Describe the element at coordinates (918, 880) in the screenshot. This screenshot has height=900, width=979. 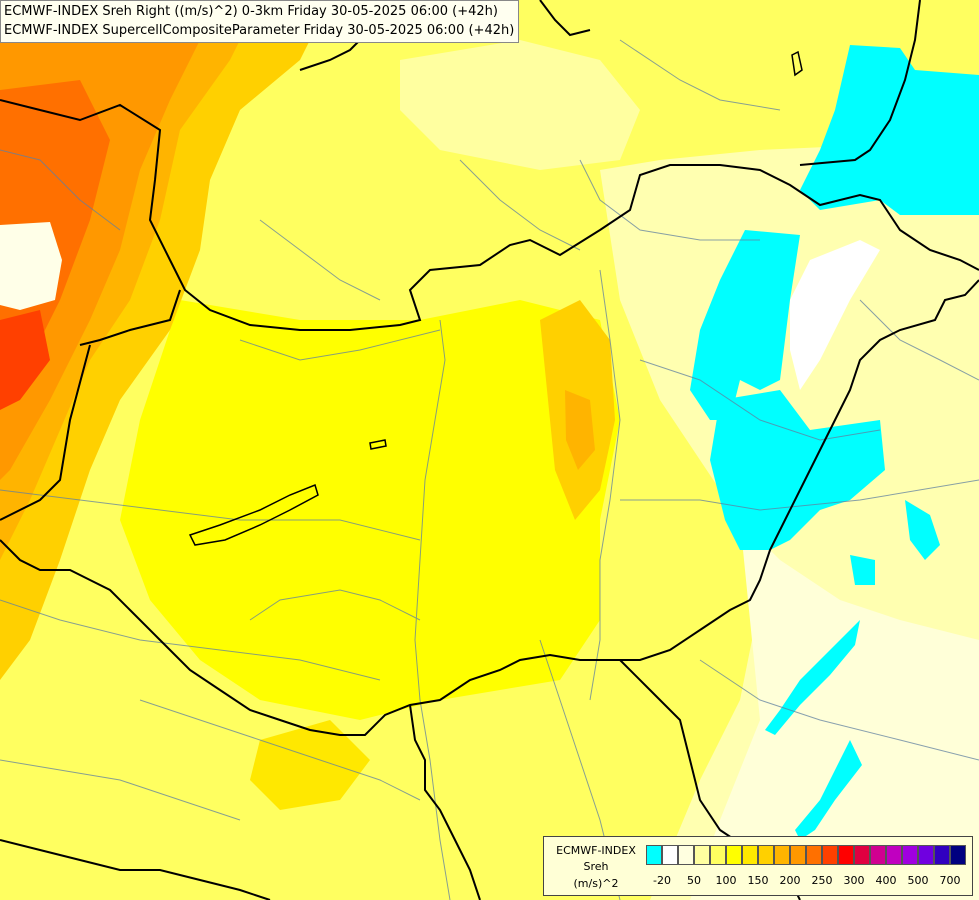
I see `legend-tick-label: 500` at that location.